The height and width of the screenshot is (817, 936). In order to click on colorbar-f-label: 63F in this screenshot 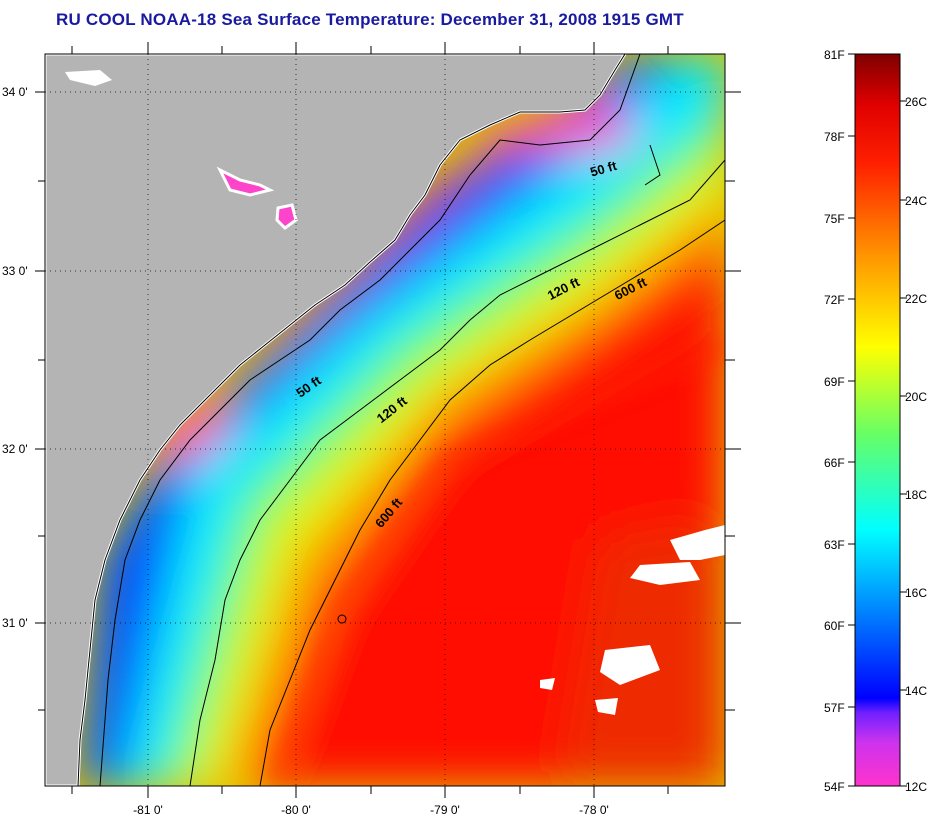, I will do `click(834, 545)`.